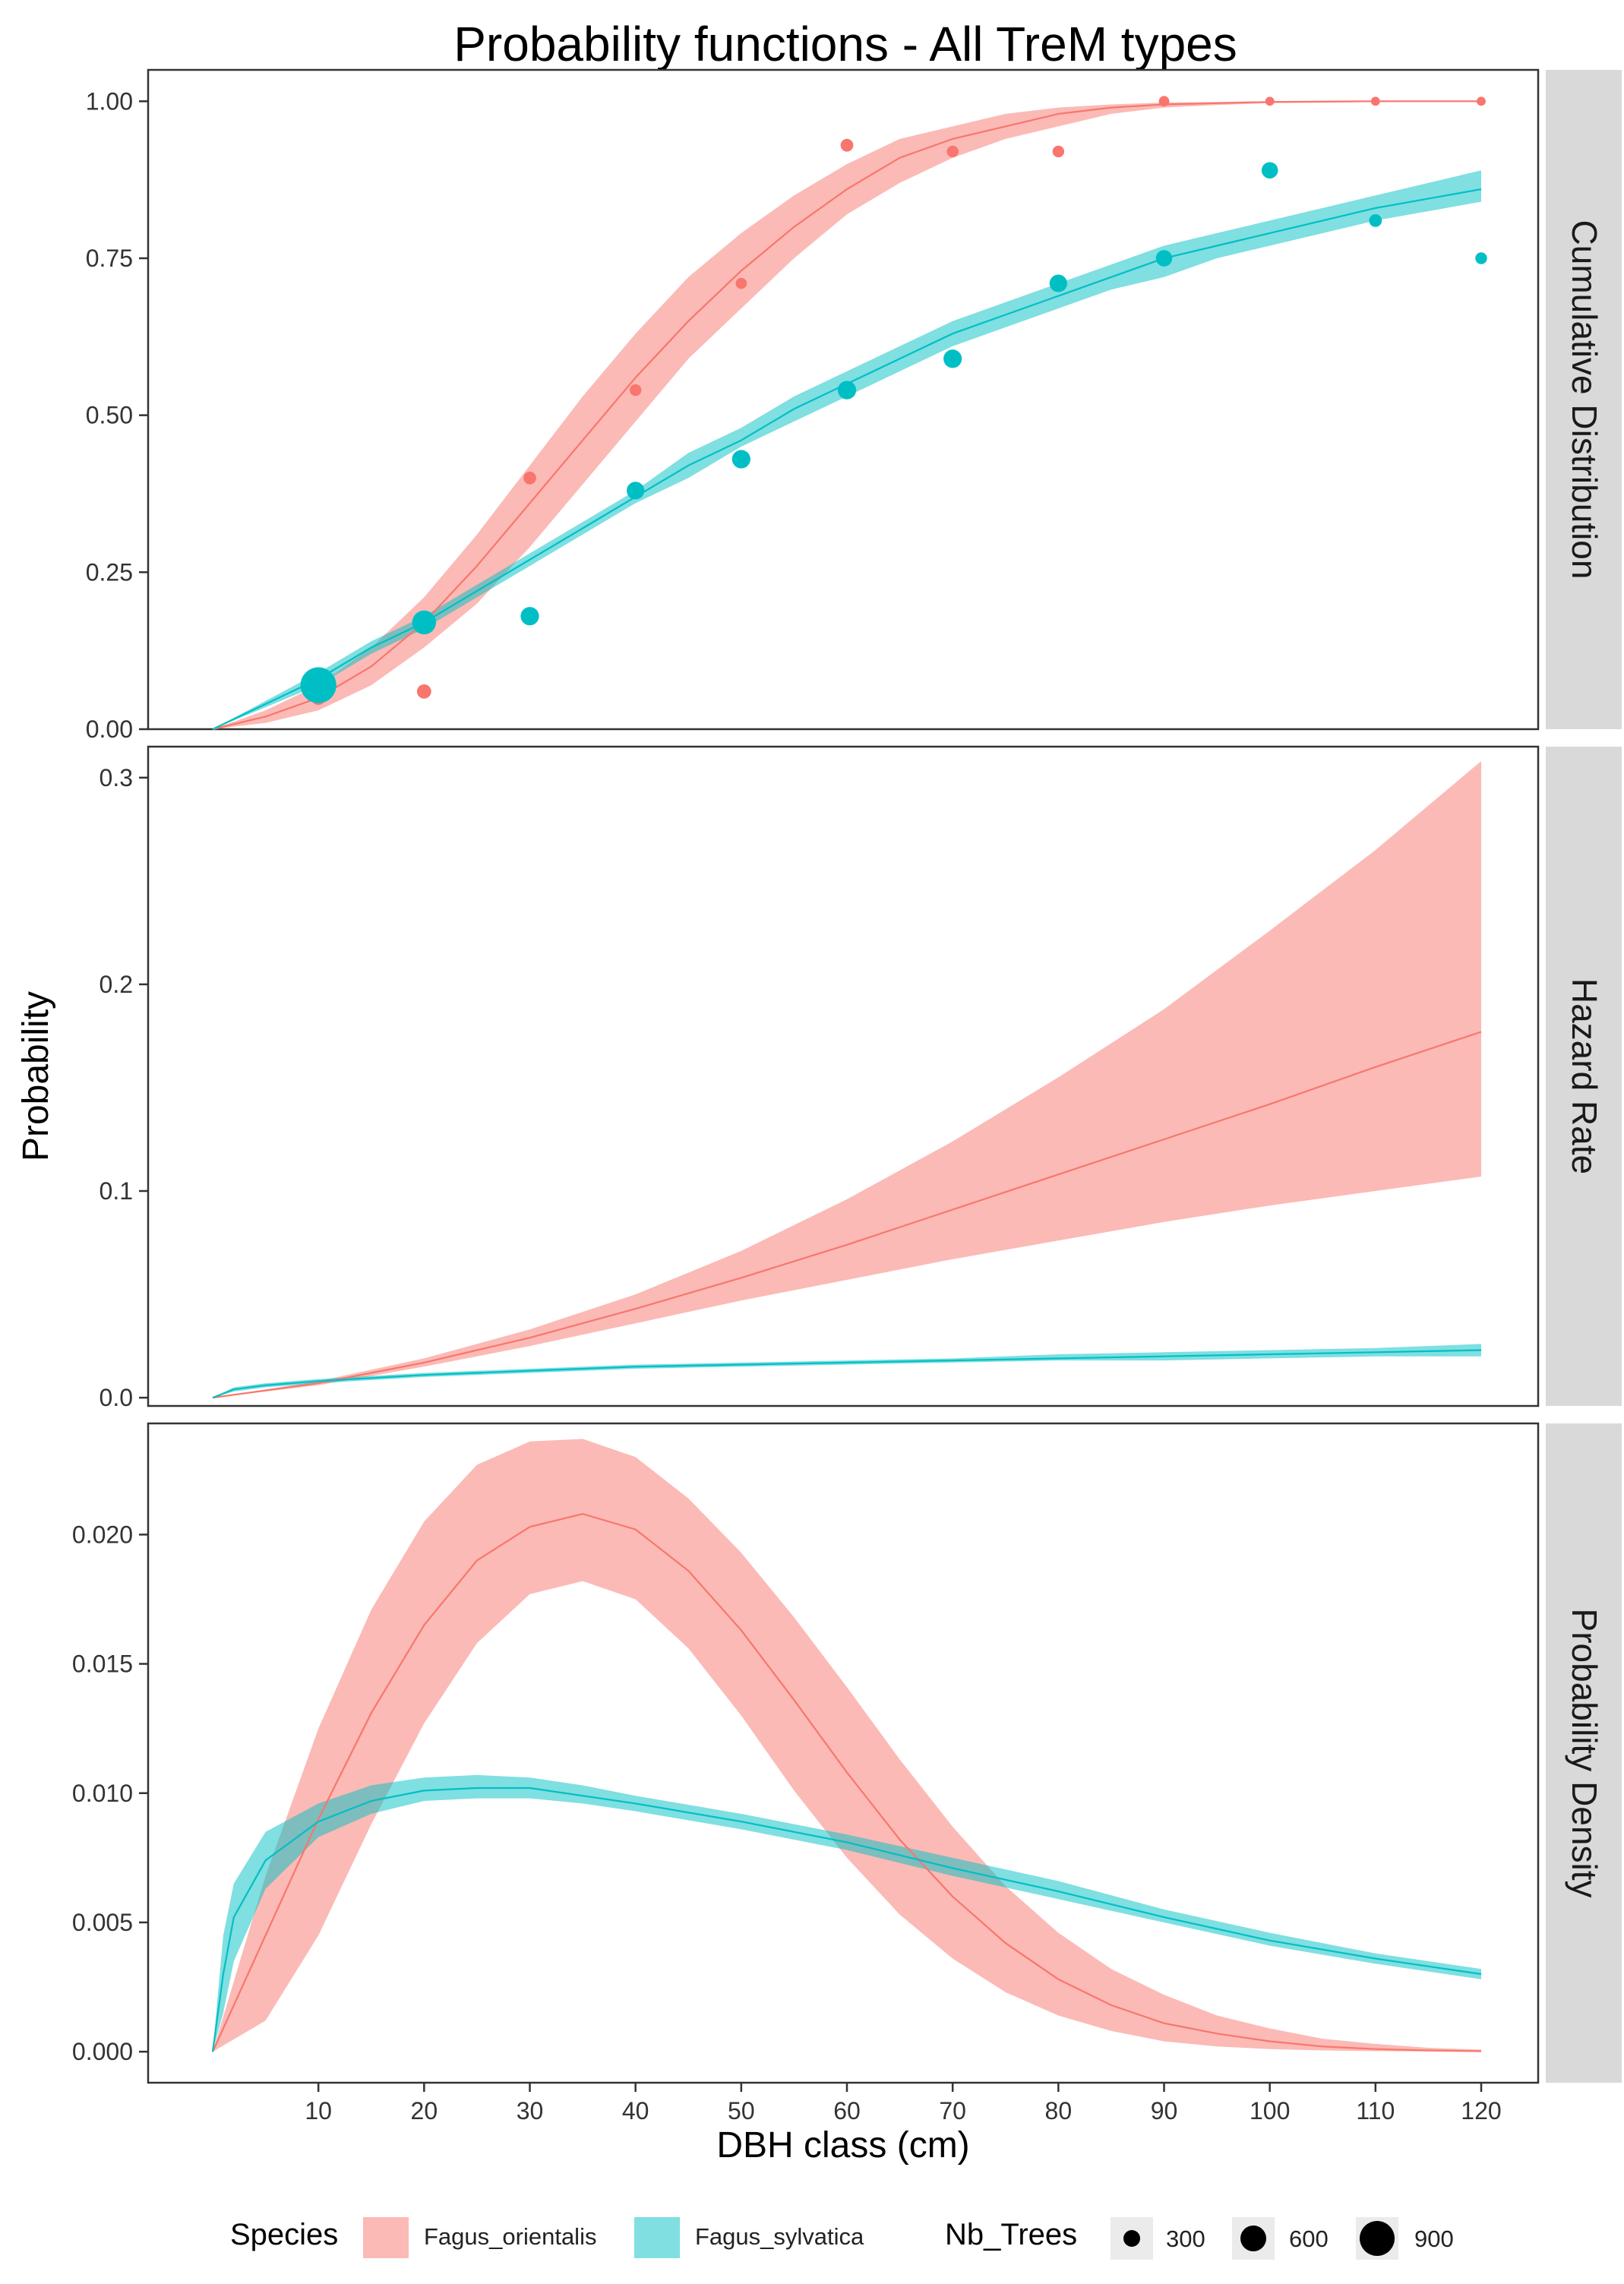  I want to click on chart-title: Probability functions - All TreM types, so click(845, 44).